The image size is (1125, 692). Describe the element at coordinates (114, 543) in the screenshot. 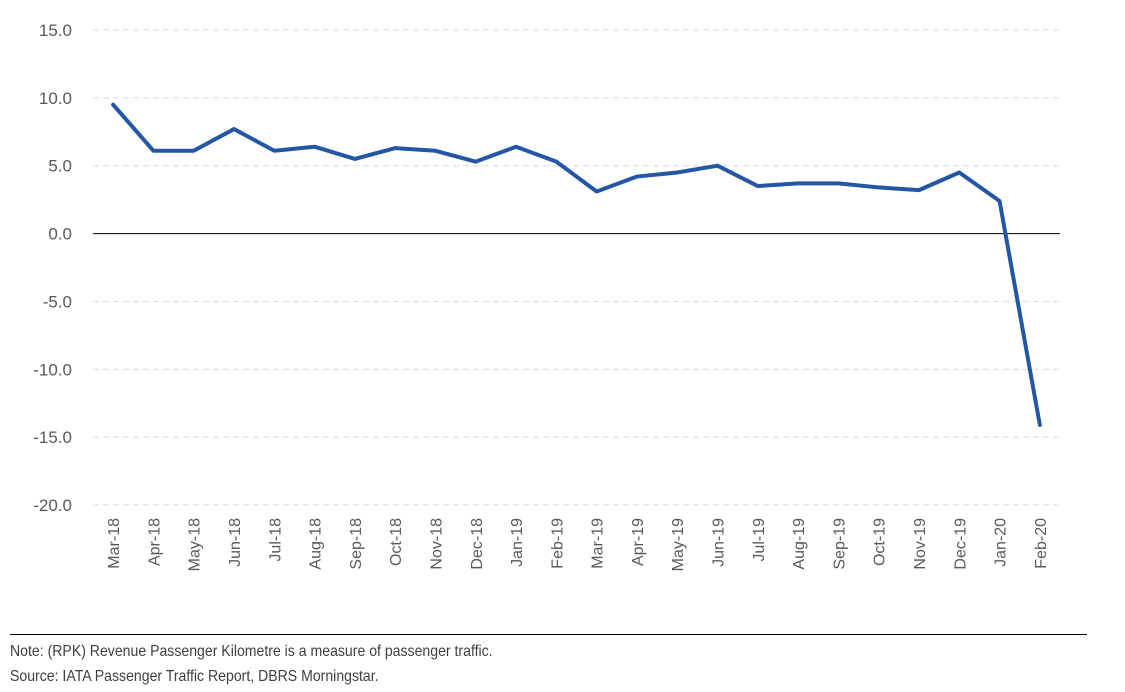

I see `x-tick-label: Mar-18` at that location.